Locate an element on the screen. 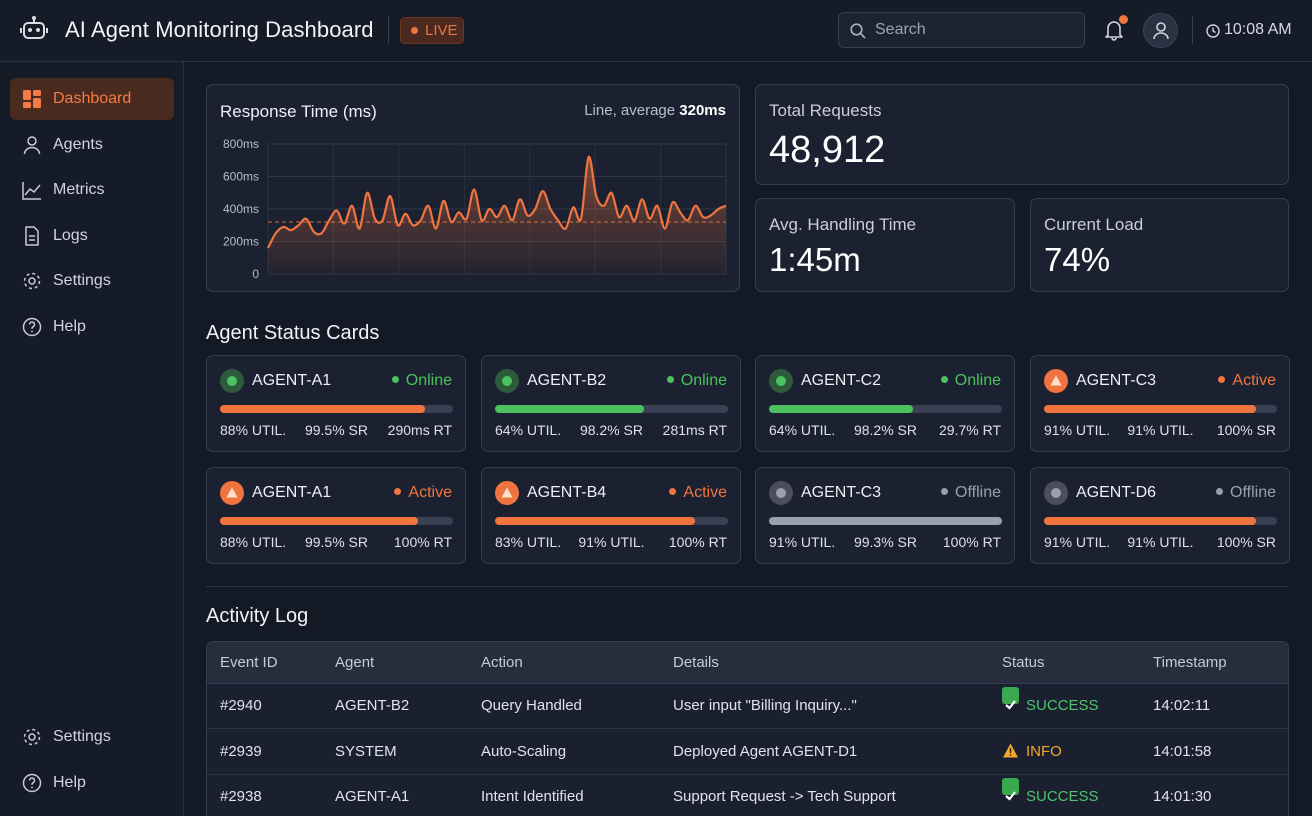 The image size is (1312, 816). sidebar-item-logs: Logs is located at coordinates (92, 236).